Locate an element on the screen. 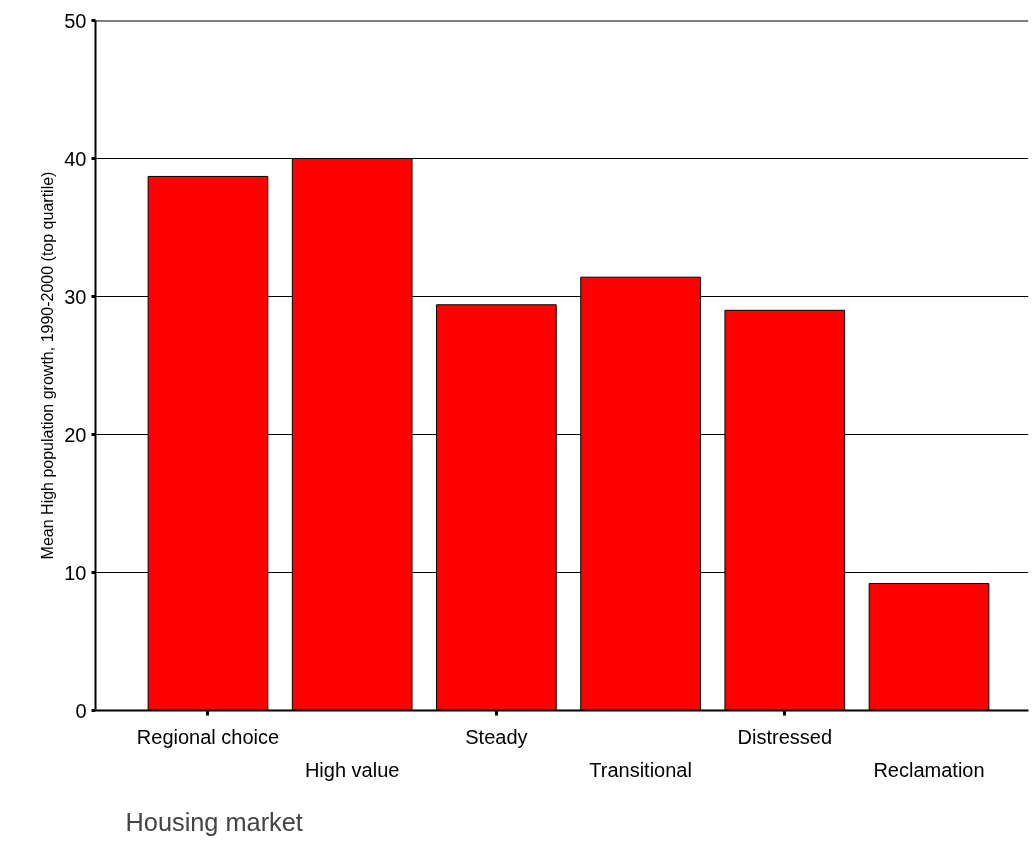 This screenshot has width=1035, height=863. x-tick-label: Reclamation is located at coordinates (929, 769).